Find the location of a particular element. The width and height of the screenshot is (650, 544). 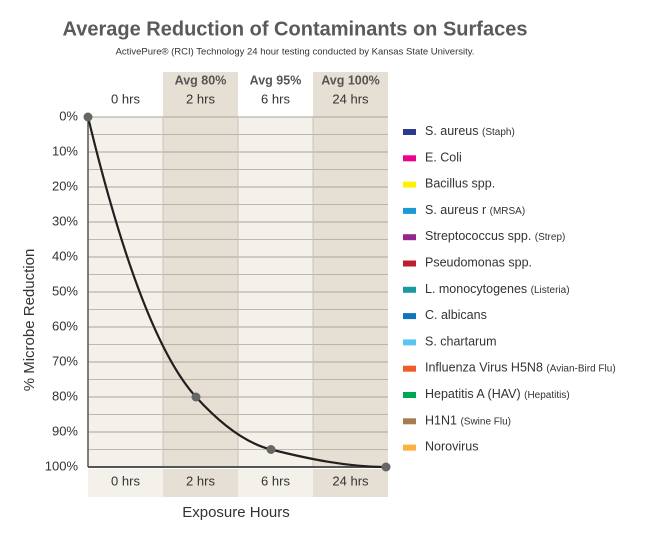

legend-label: Influenza Virus H5N8 (Avian-Bird Flu) is located at coordinates (520, 368).